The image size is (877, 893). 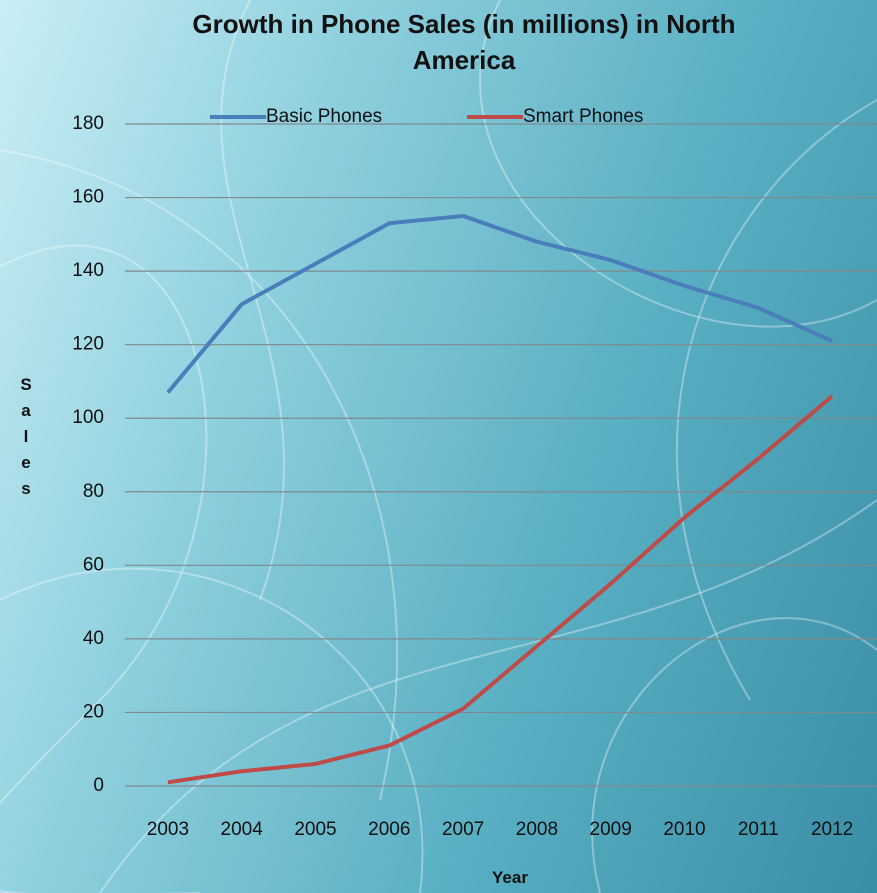 What do you see at coordinates (93, 491) in the screenshot?
I see `y-tick-label: 80` at bounding box center [93, 491].